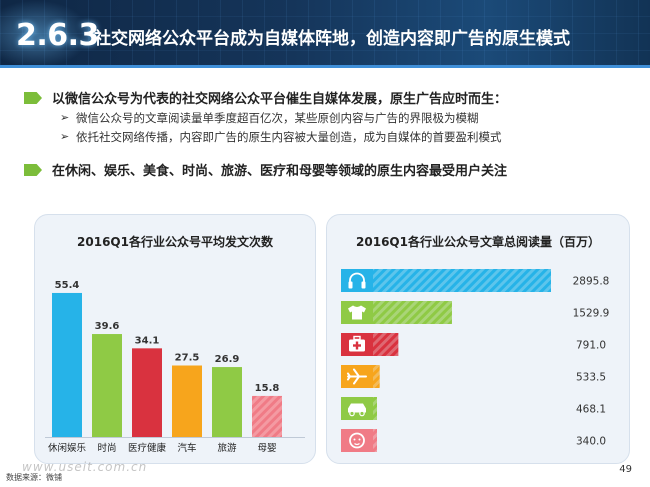 Image resolution: width=650 pixels, height=487 pixels. What do you see at coordinates (147, 448) in the screenshot?
I see `category-label: 医疗健康` at bounding box center [147, 448].